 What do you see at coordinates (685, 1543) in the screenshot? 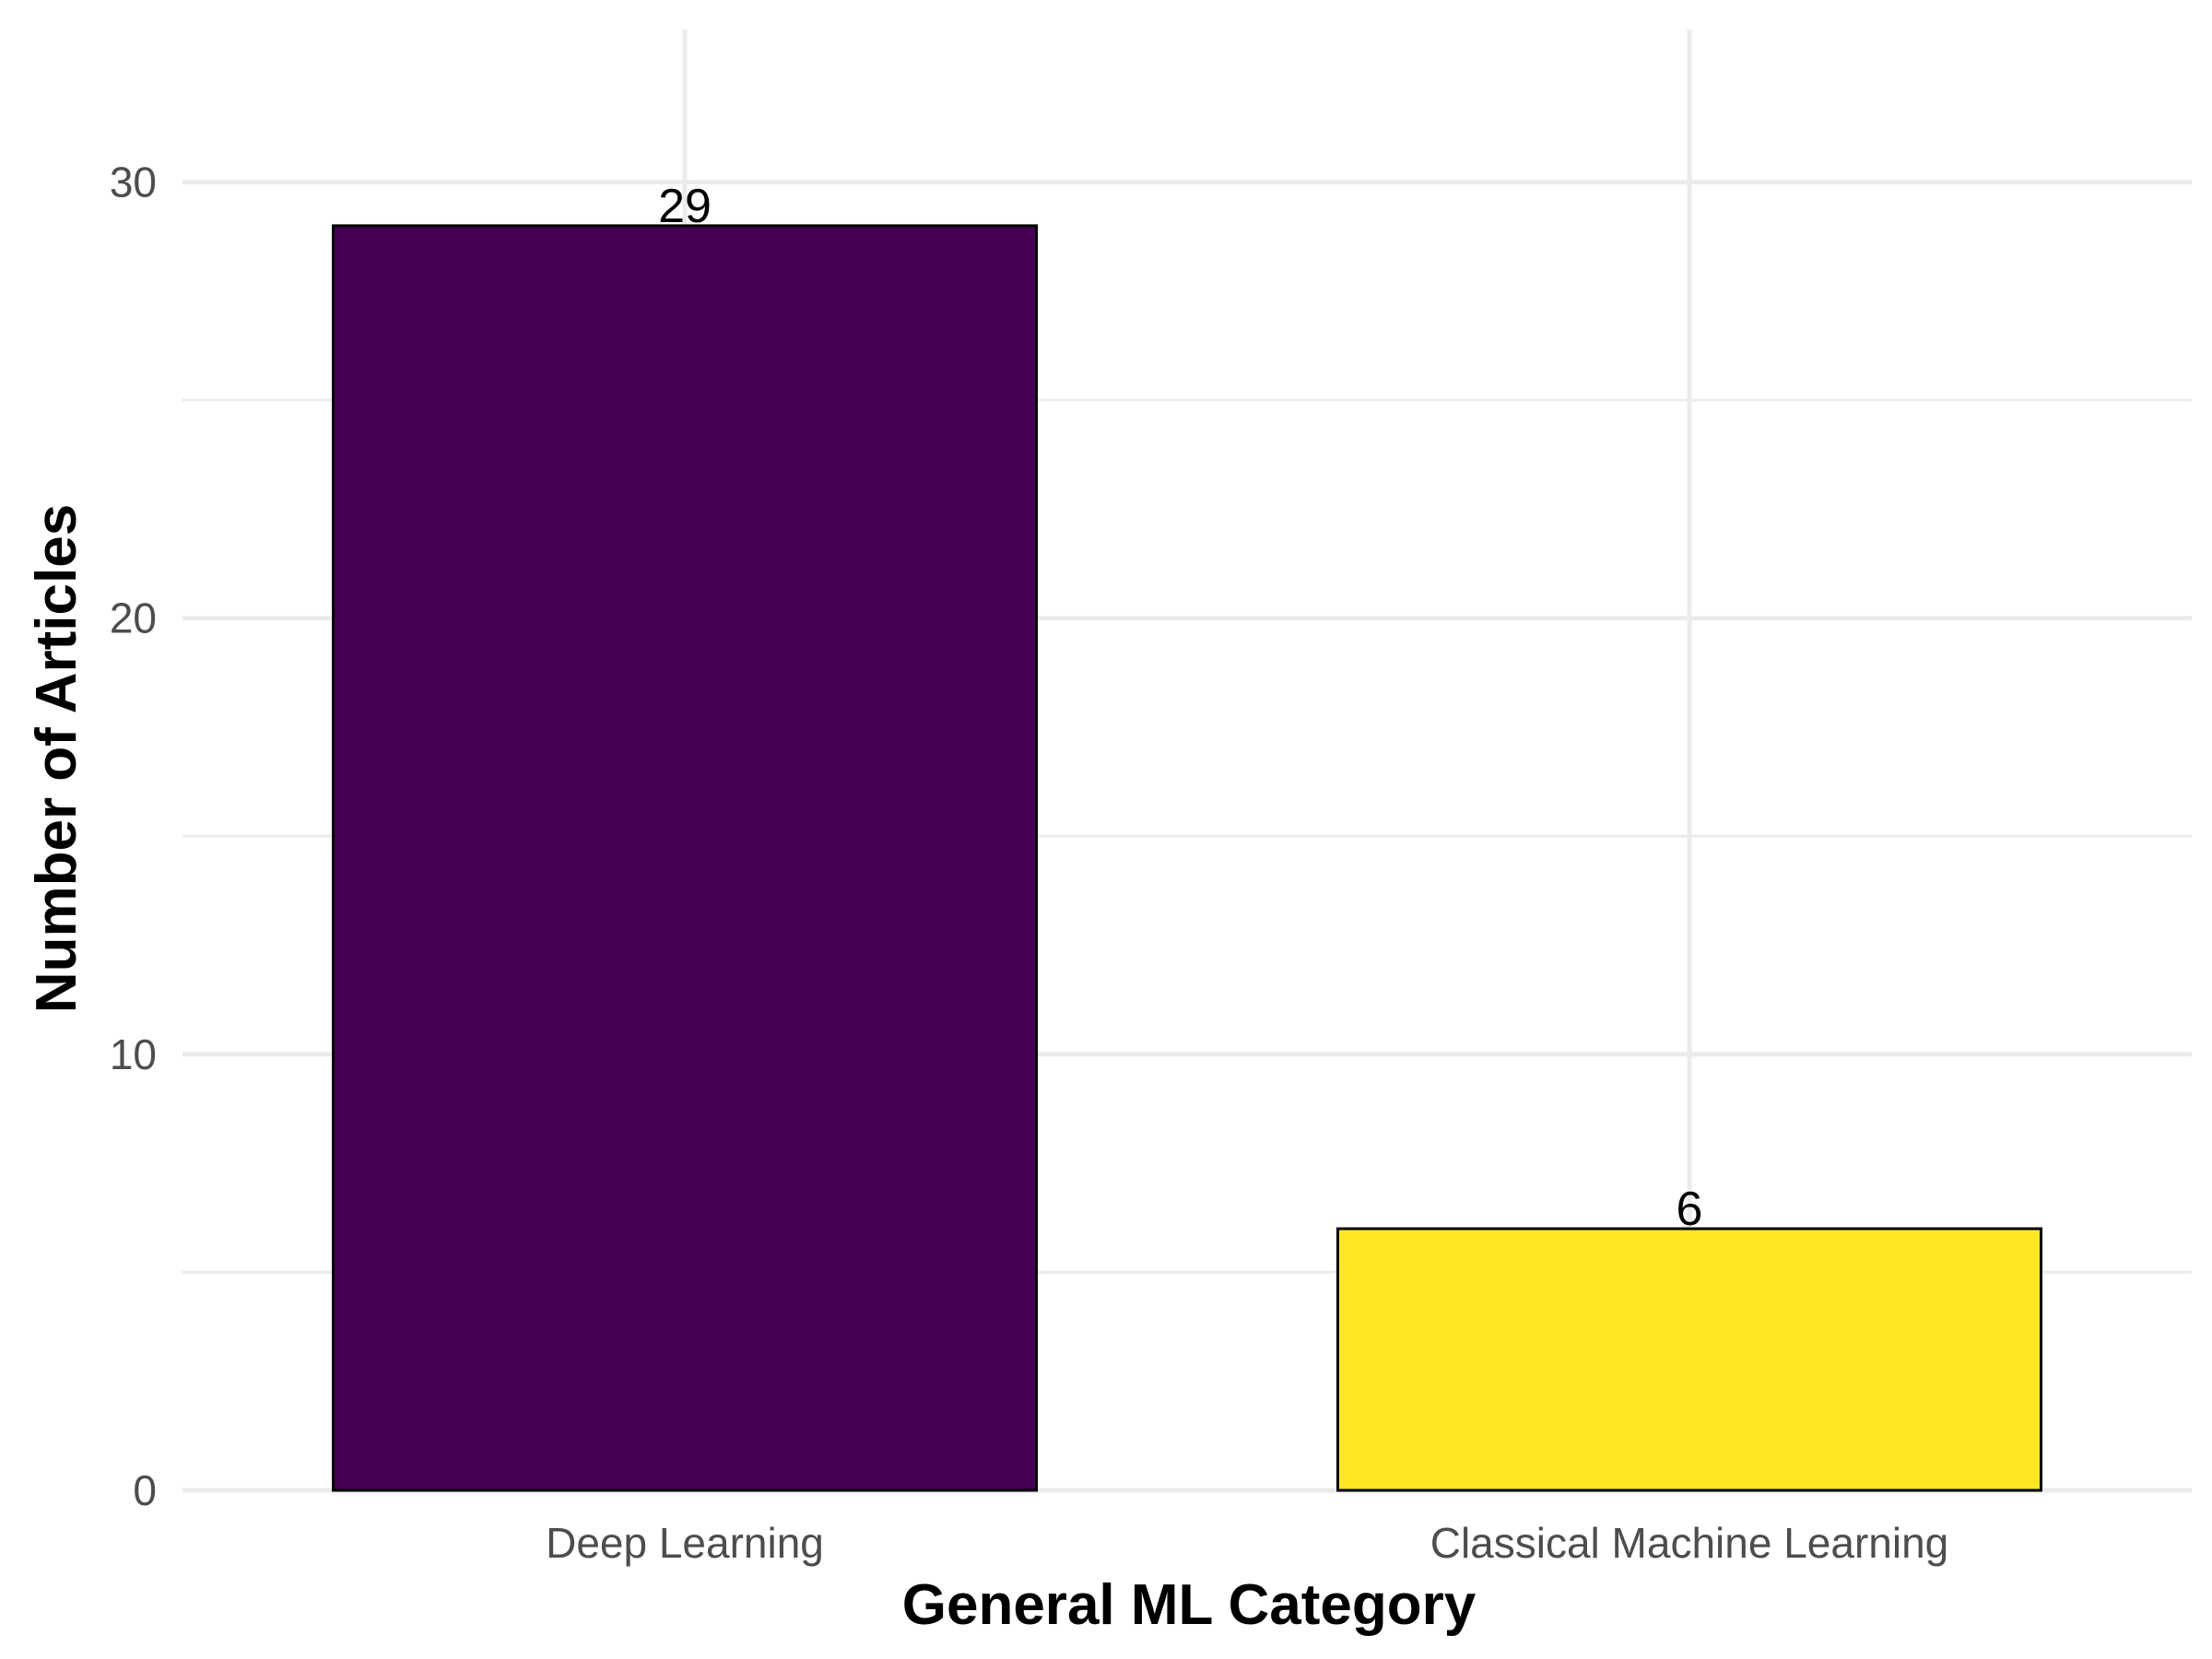
I see `x-tick-label: Deep Learning` at bounding box center [685, 1543].